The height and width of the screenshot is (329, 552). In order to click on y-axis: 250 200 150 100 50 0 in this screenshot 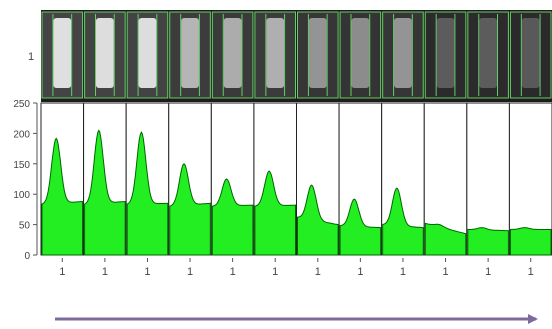, I will do `click(25, 180)`.